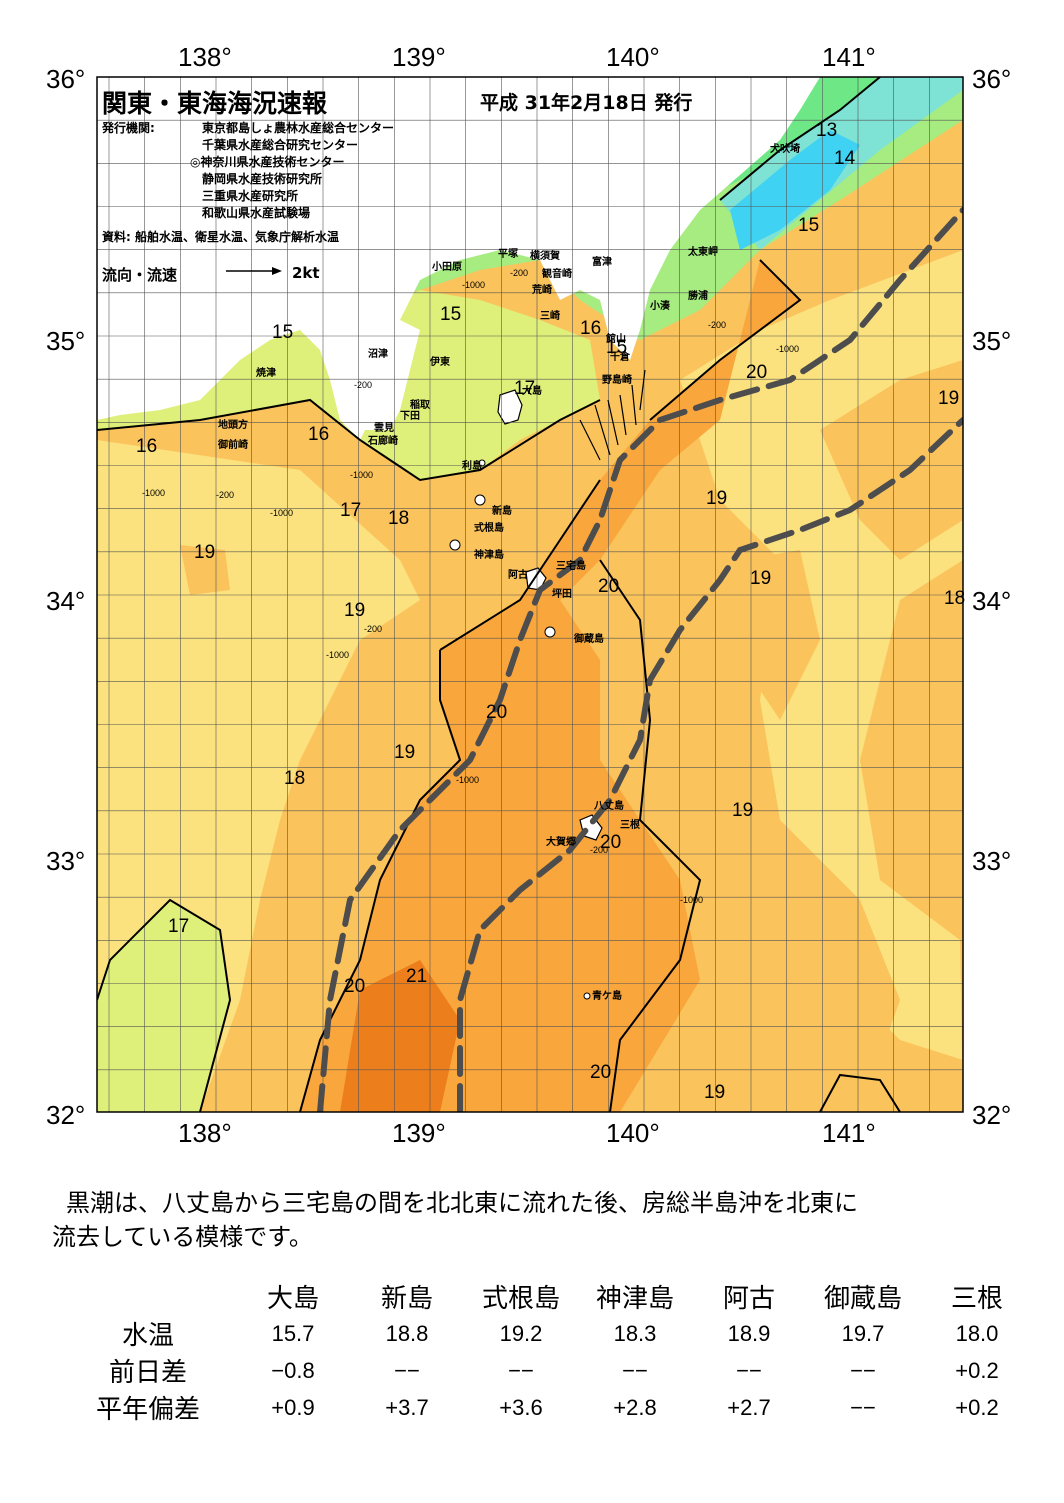 This screenshot has width=1064, height=1503. I want to click on place-label: 勝浦, so click(698, 296).